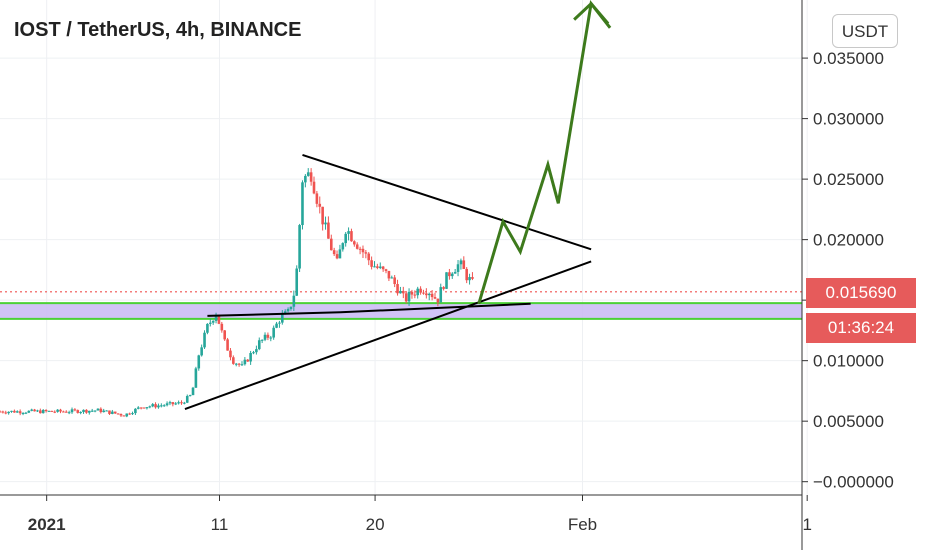 This screenshot has width=932, height=550. I want to click on y-tick-label: 0.010000, so click(848, 361).